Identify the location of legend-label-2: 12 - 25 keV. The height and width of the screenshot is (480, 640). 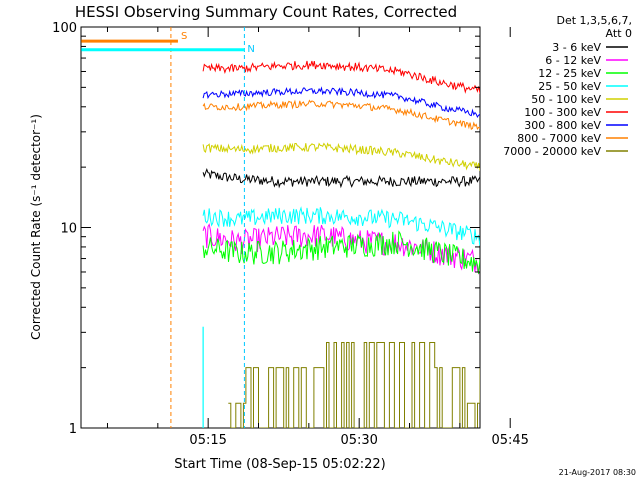
(569, 73).